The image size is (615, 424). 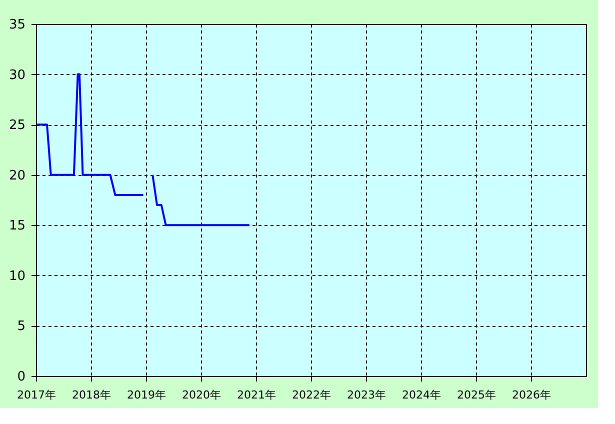 What do you see at coordinates (531, 395) in the screenshot?
I see `x-tick-label: 2026年` at bounding box center [531, 395].